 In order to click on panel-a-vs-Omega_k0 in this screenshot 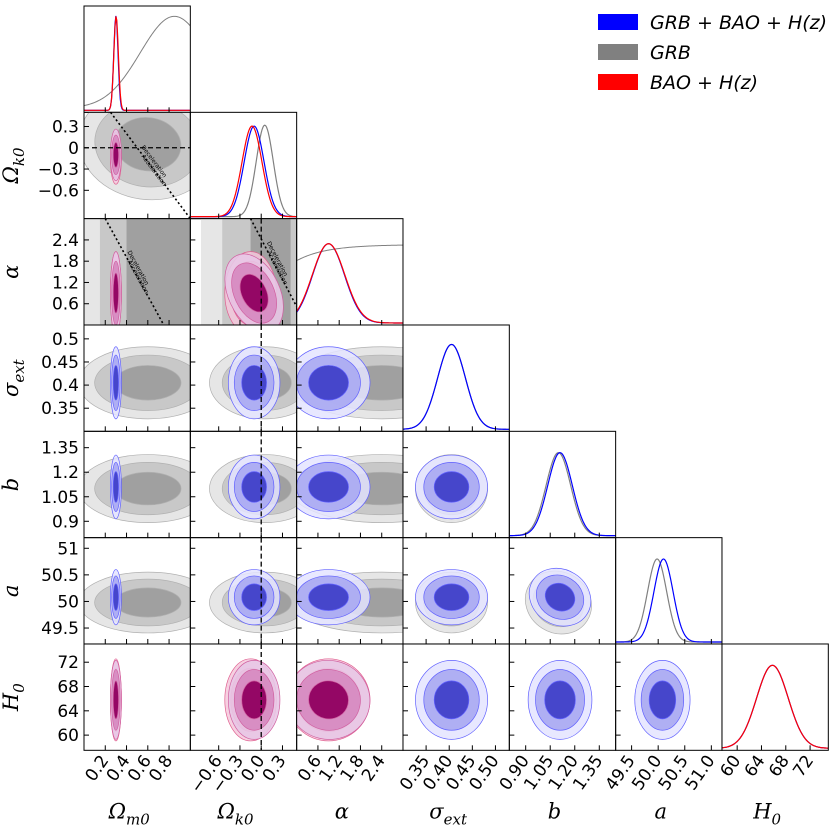, I will do `click(253, 590)`.